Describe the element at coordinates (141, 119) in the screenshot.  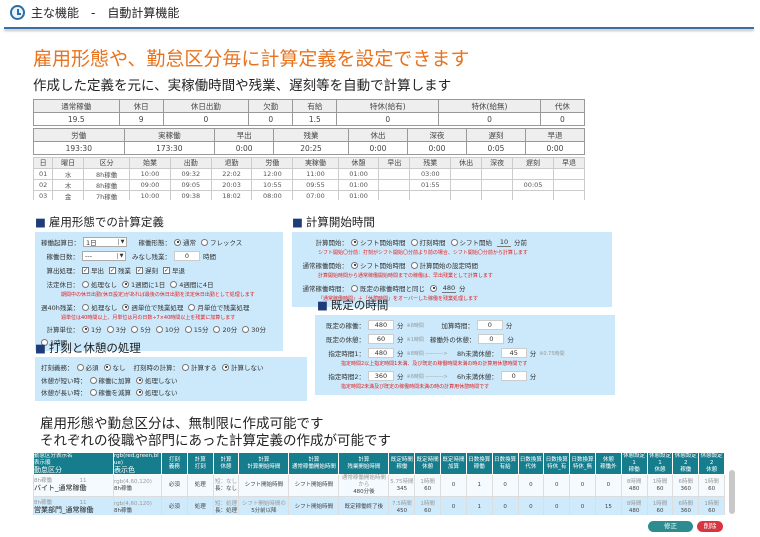
I see `summary-value: 9` at that location.